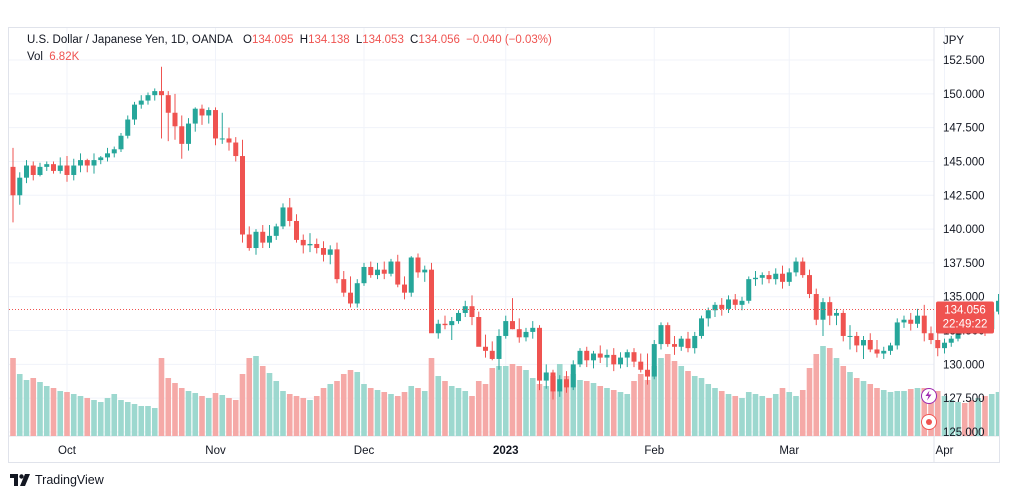 This screenshot has height=498, width=1012. I want to click on brand-name: TradingView, so click(69, 480).